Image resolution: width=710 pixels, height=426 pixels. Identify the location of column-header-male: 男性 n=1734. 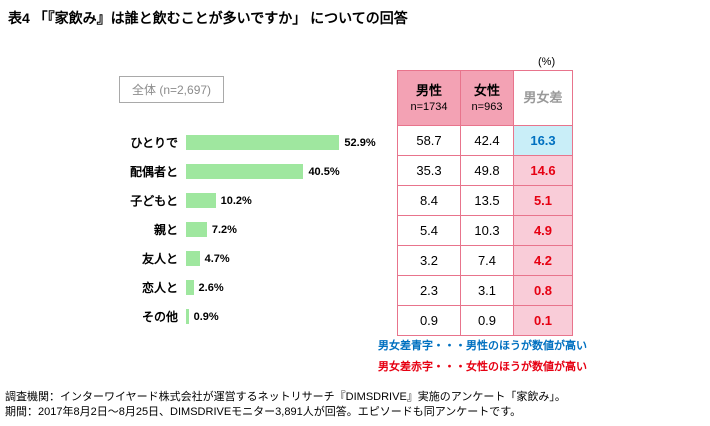
(429, 98).